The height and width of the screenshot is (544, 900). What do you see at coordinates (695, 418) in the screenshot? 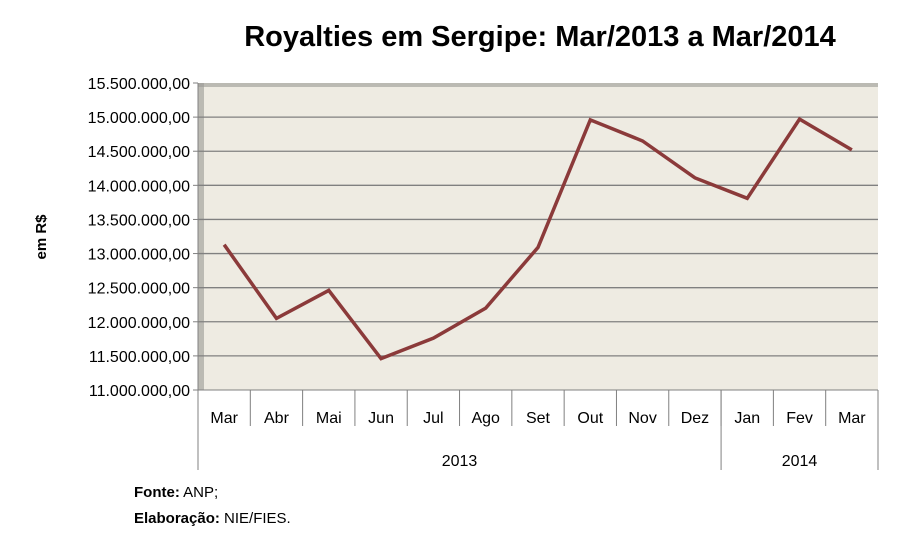
I see `x-tick-label: Dez` at bounding box center [695, 418].